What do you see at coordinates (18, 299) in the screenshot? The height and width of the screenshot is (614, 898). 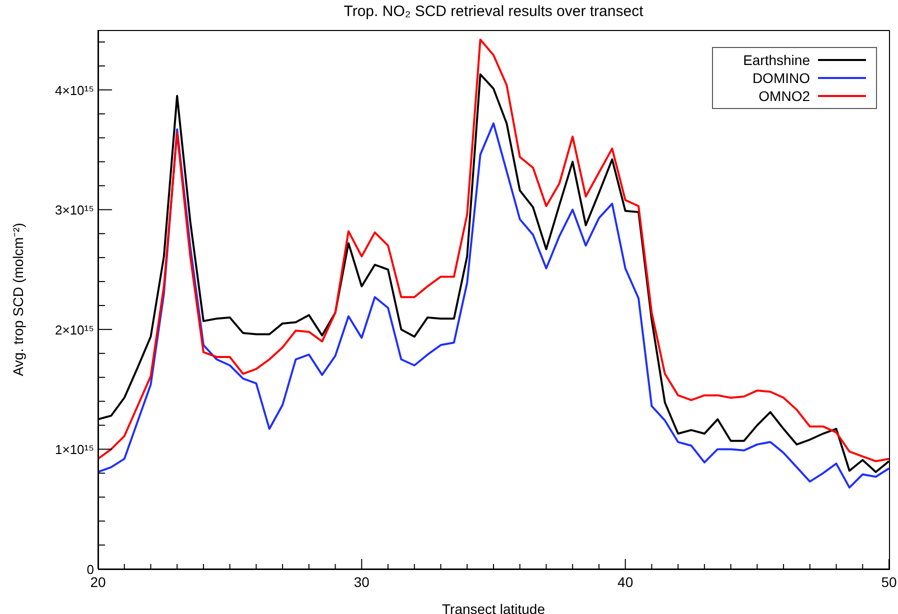 I see `y-axis-title: Avg. trop SCD (molcm⁻²)` at bounding box center [18, 299].